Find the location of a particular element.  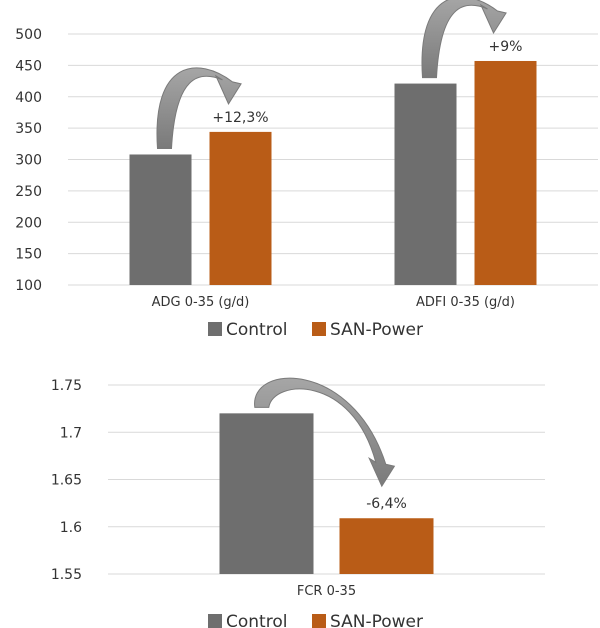

adg-legend-label-control: Control is located at coordinates (256, 330).